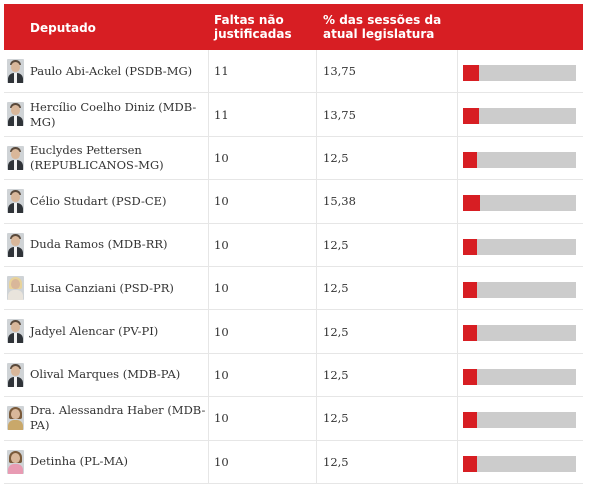 The width and height of the screenshot is (606, 496). What do you see at coordinates (99, 244) in the screenshot?
I see `deputado-name: Duda Ramos (MDB-RR)` at bounding box center [99, 244].